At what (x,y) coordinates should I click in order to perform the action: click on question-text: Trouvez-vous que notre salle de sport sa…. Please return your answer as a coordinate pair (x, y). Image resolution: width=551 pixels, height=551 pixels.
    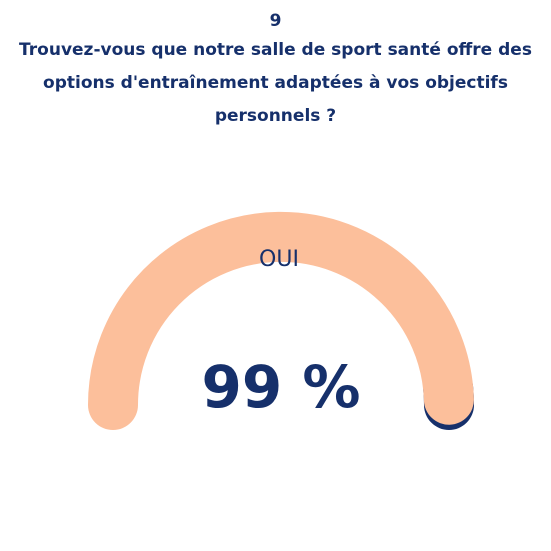
    Looking at the image, I should click on (275, 83).